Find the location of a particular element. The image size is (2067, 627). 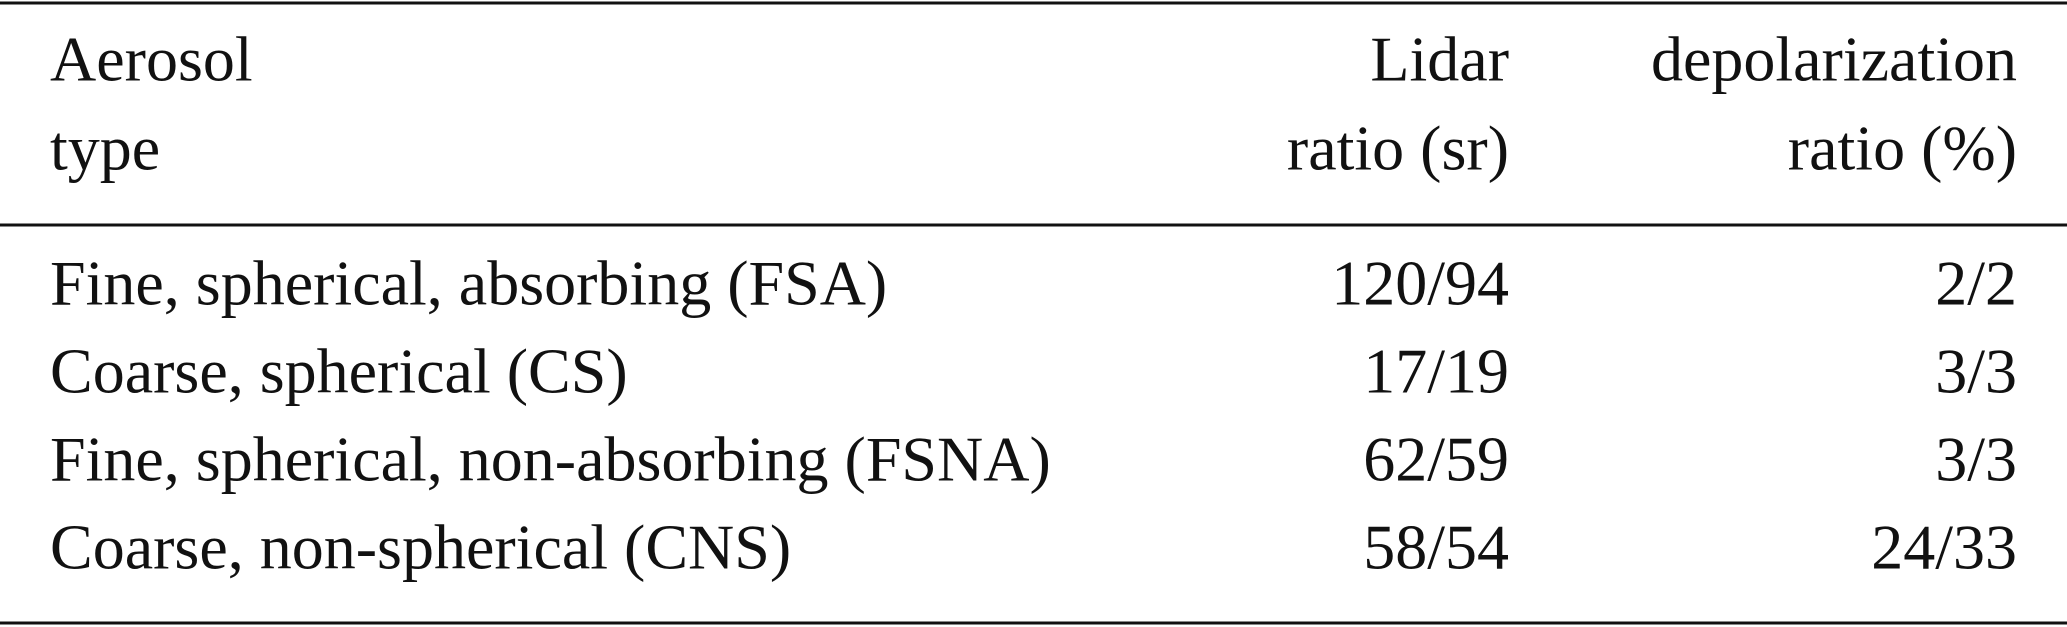

table-cell: Fine, spherical, non-absorbing (FSNA) is located at coordinates (550, 459).